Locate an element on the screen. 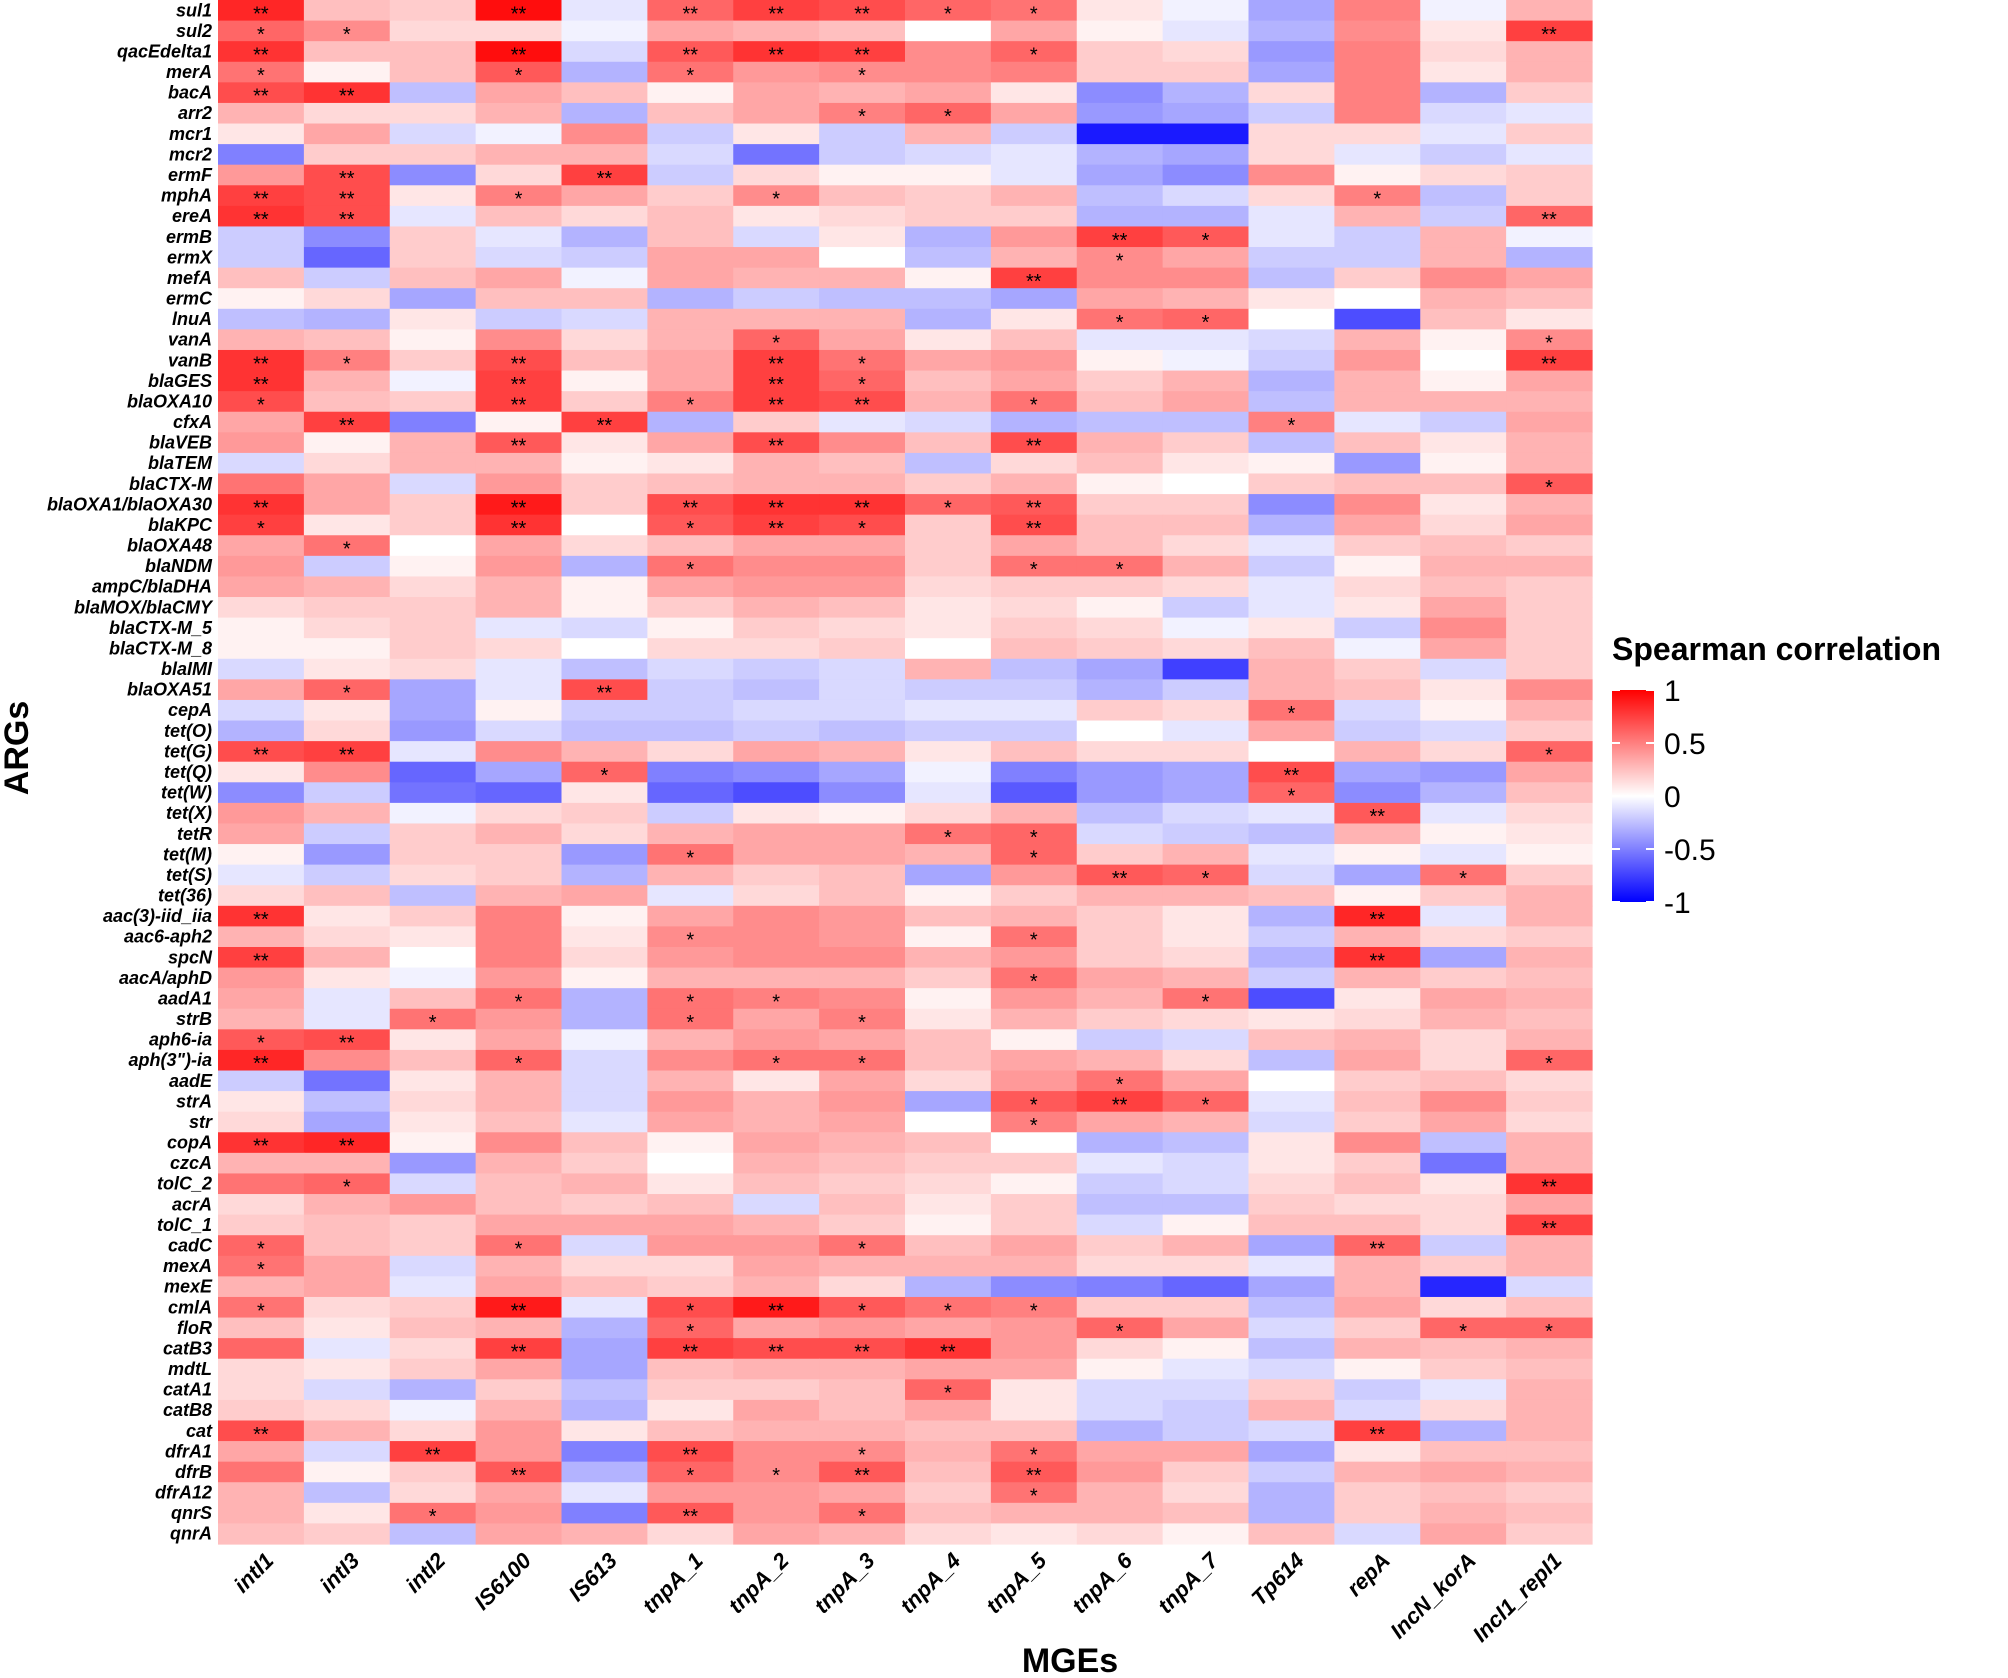 The height and width of the screenshot is (1678, 2008). legend-title: Spearman correlation is located at coordinates (1776, 649).